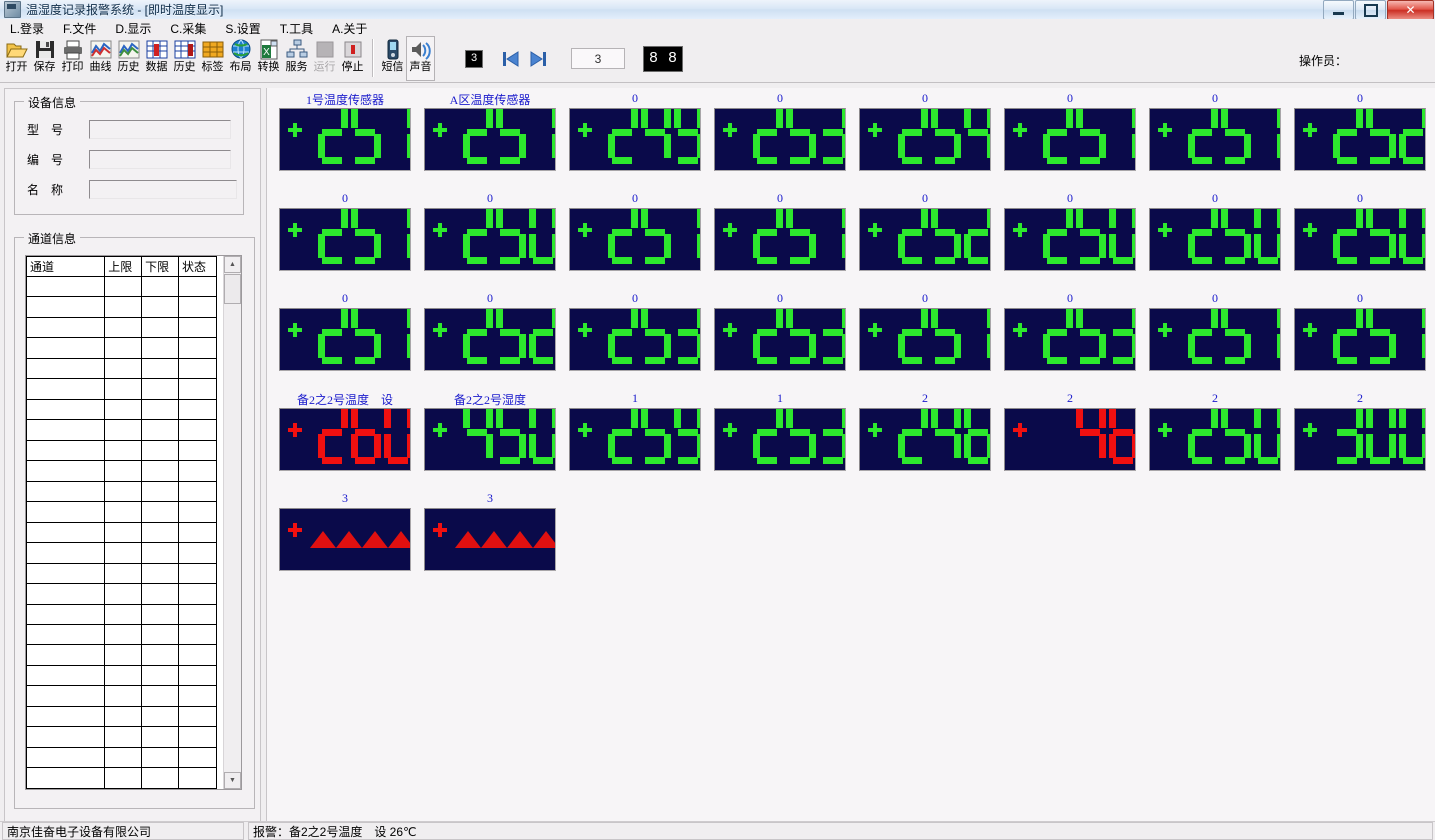 The image size is (1435, 840). What do you see at coordinates (598, 58) in the screenshot?
I see `page-number-input: 3` at bounding box center [598, 58].